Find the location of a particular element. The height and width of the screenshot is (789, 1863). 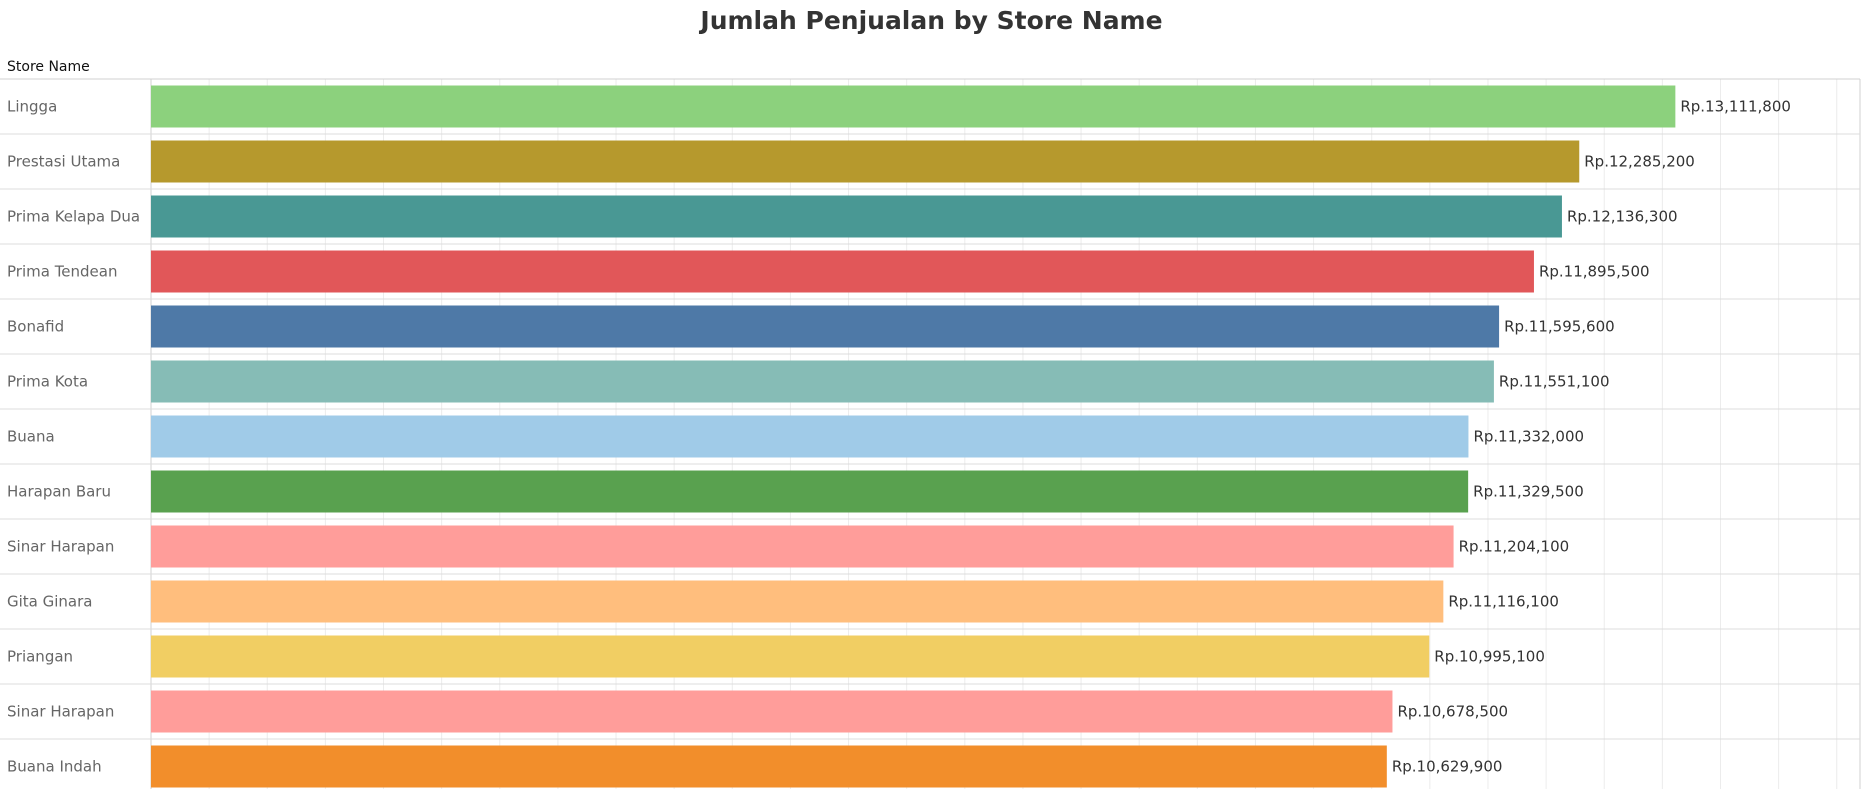

category-label: Prima Kelapa Dua is located at coordinates (73, 217).